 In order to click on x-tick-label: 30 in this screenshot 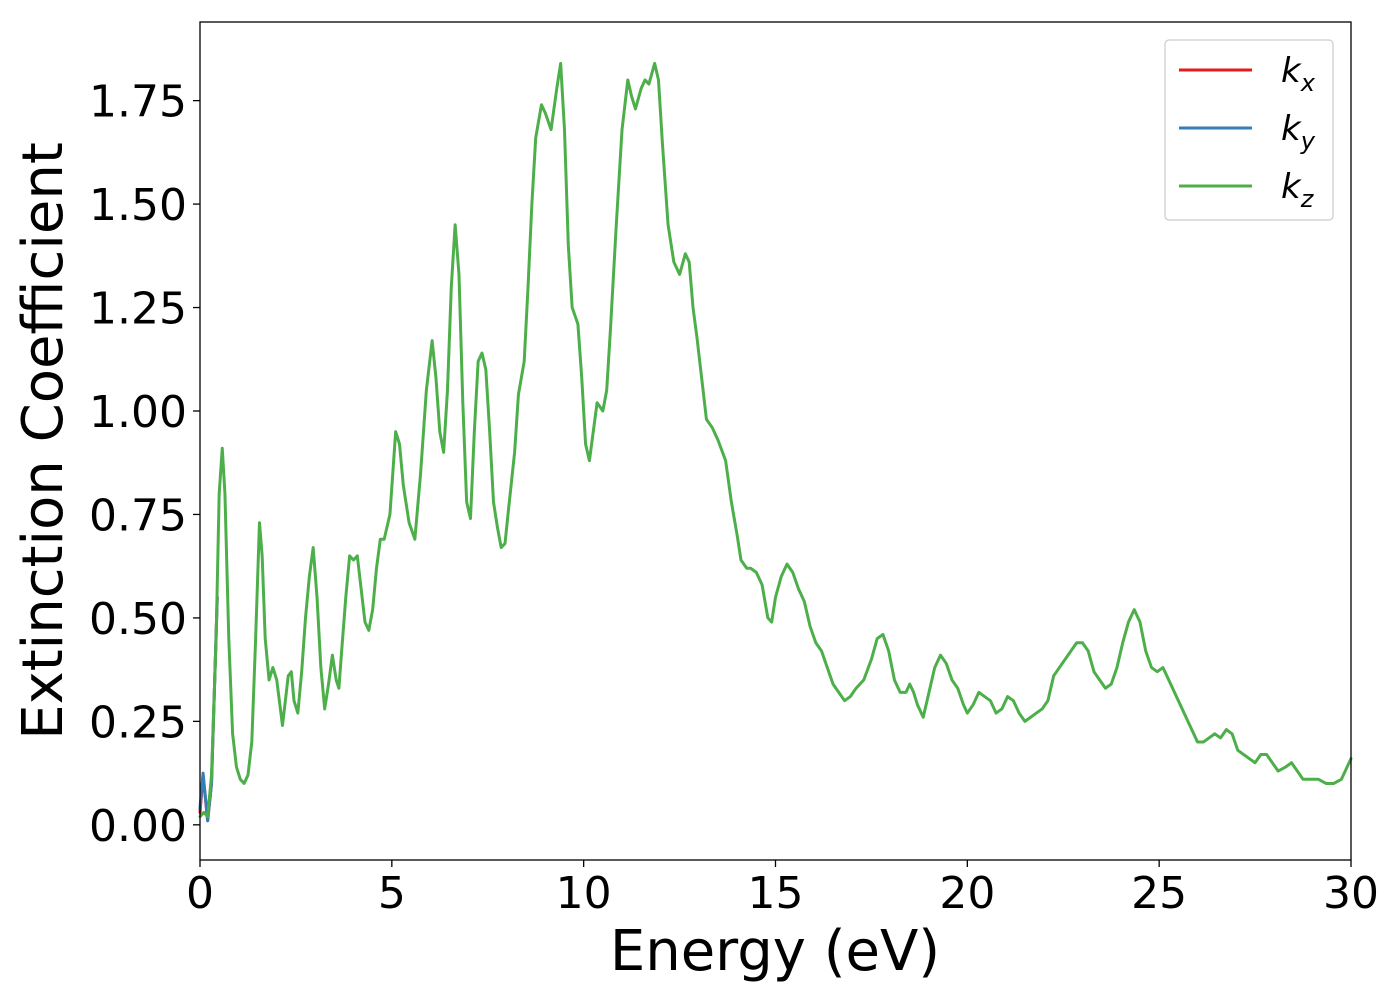, I will do `click(1351, 893)`.